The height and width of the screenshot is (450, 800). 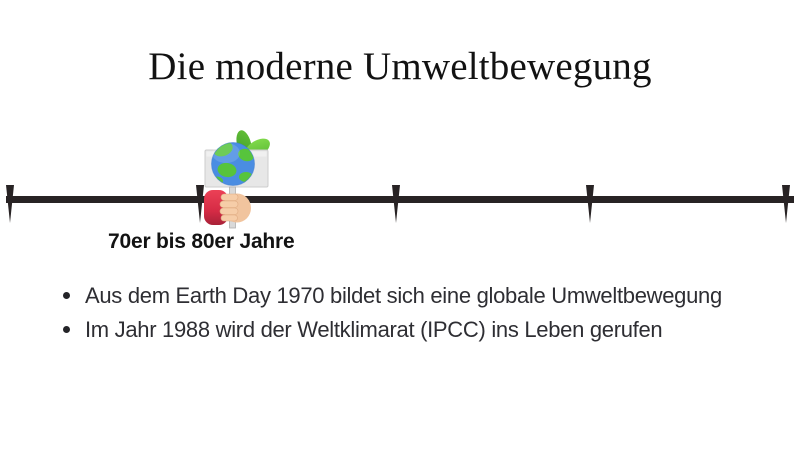 I want to click on timeline-event-label: 70er bis 80er Jahre, so click(x=201, y=241).